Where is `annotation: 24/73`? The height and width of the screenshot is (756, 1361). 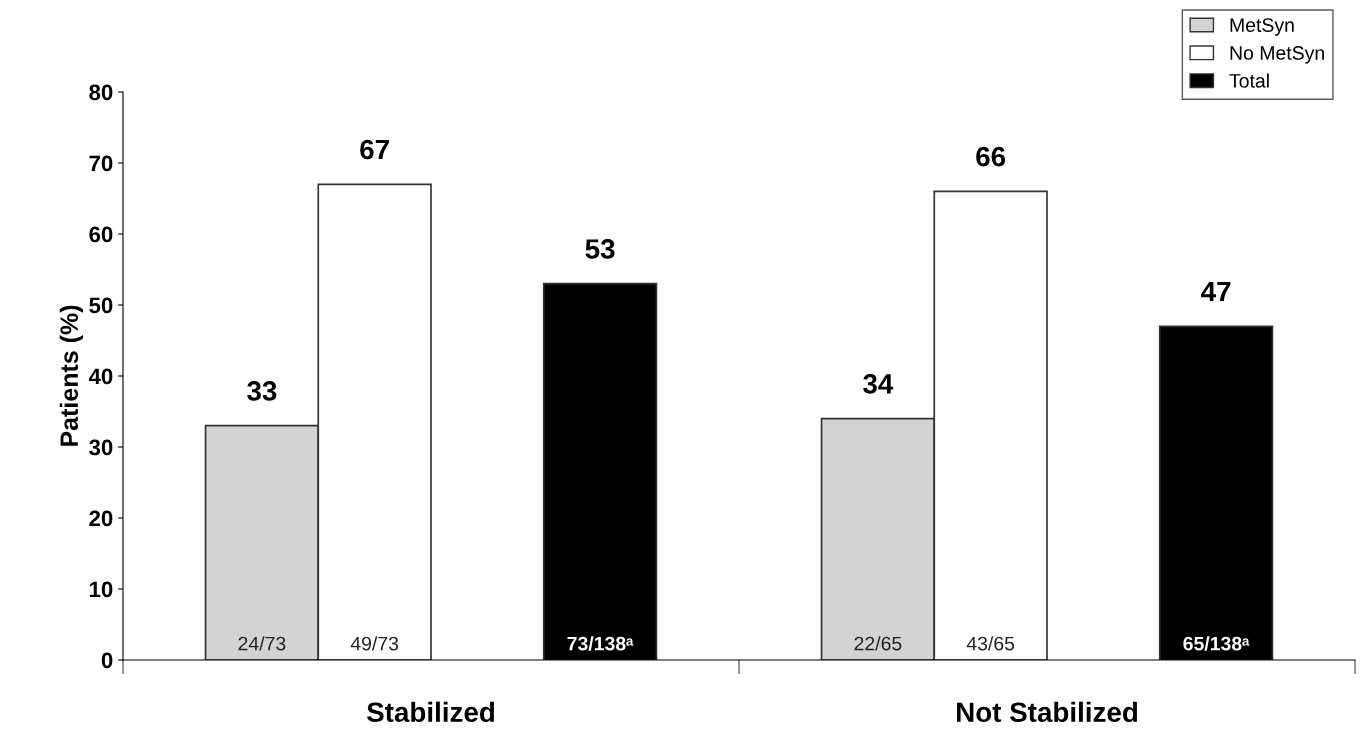
annotation: 24/73 is located at coordinates (262, 643).